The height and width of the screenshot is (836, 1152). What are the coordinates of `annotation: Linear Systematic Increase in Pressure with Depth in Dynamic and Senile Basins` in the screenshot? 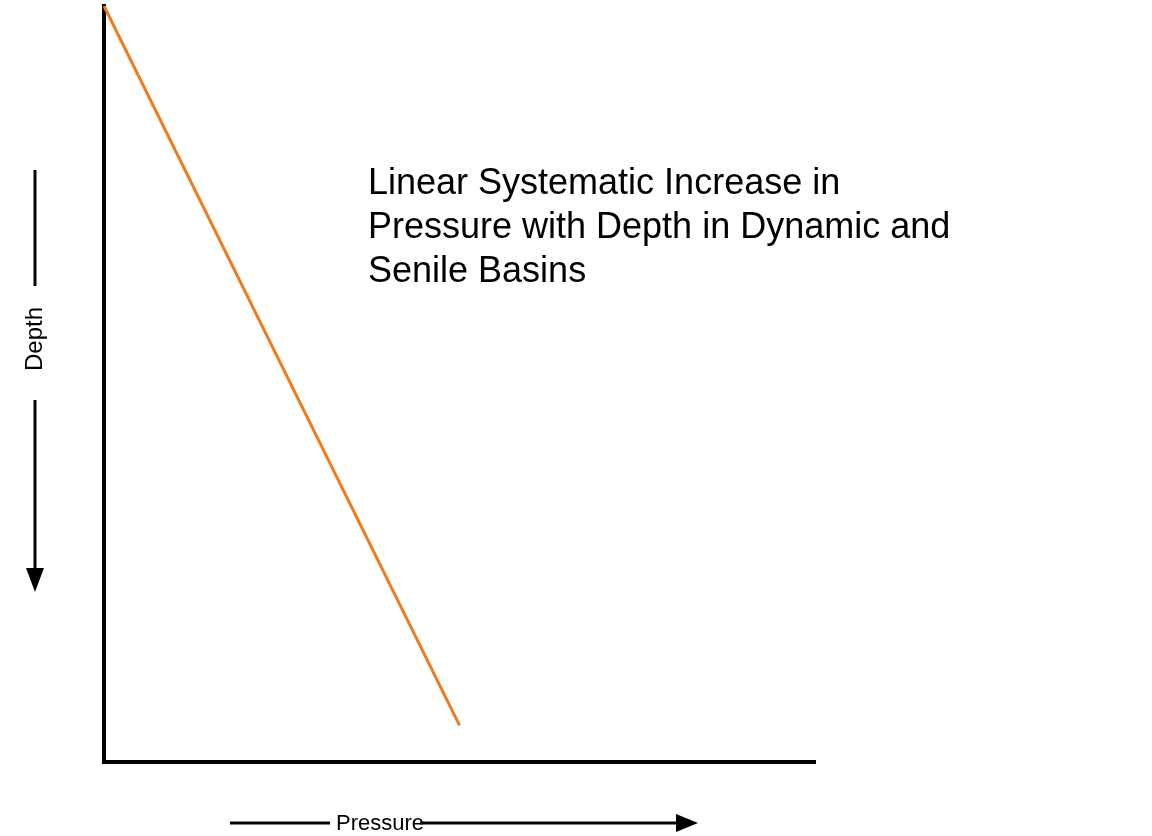 It's located at (660, 226).